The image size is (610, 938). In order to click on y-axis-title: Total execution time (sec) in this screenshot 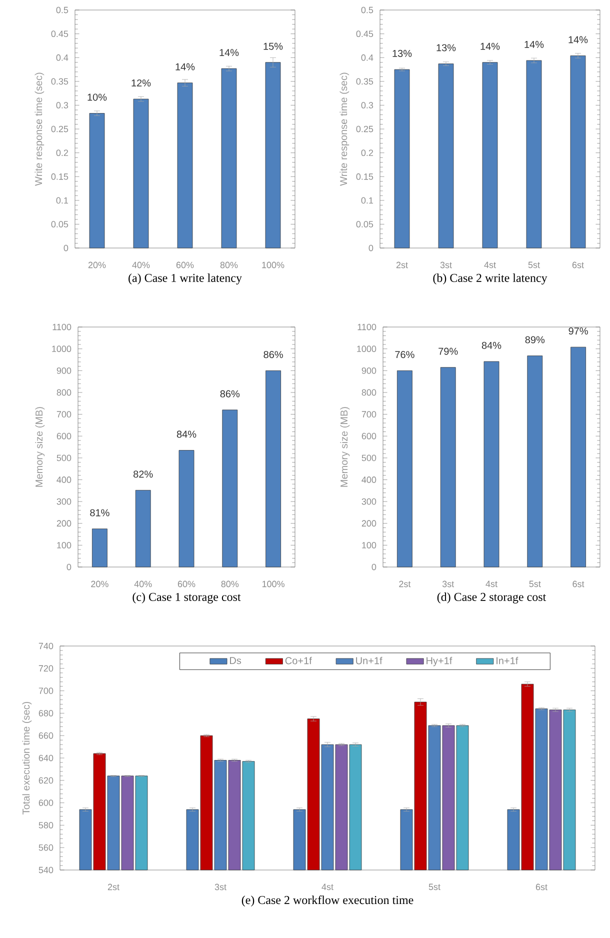, I will do `click(27, 758)`.